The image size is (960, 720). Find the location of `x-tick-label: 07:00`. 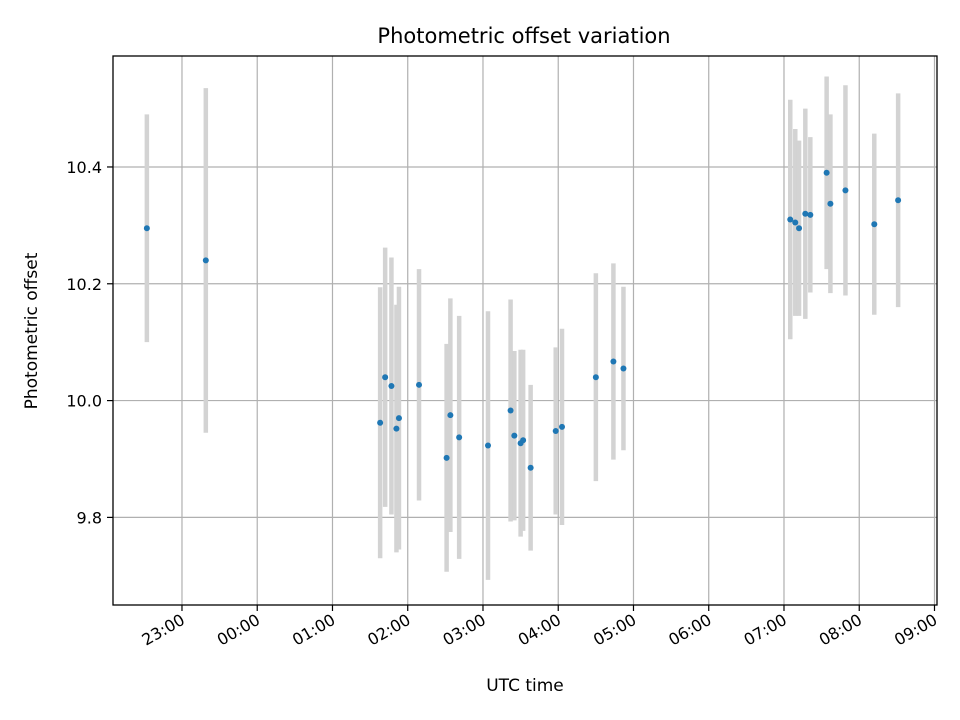

x-tick-label: 07:00 is located at coordinates (765, 630).